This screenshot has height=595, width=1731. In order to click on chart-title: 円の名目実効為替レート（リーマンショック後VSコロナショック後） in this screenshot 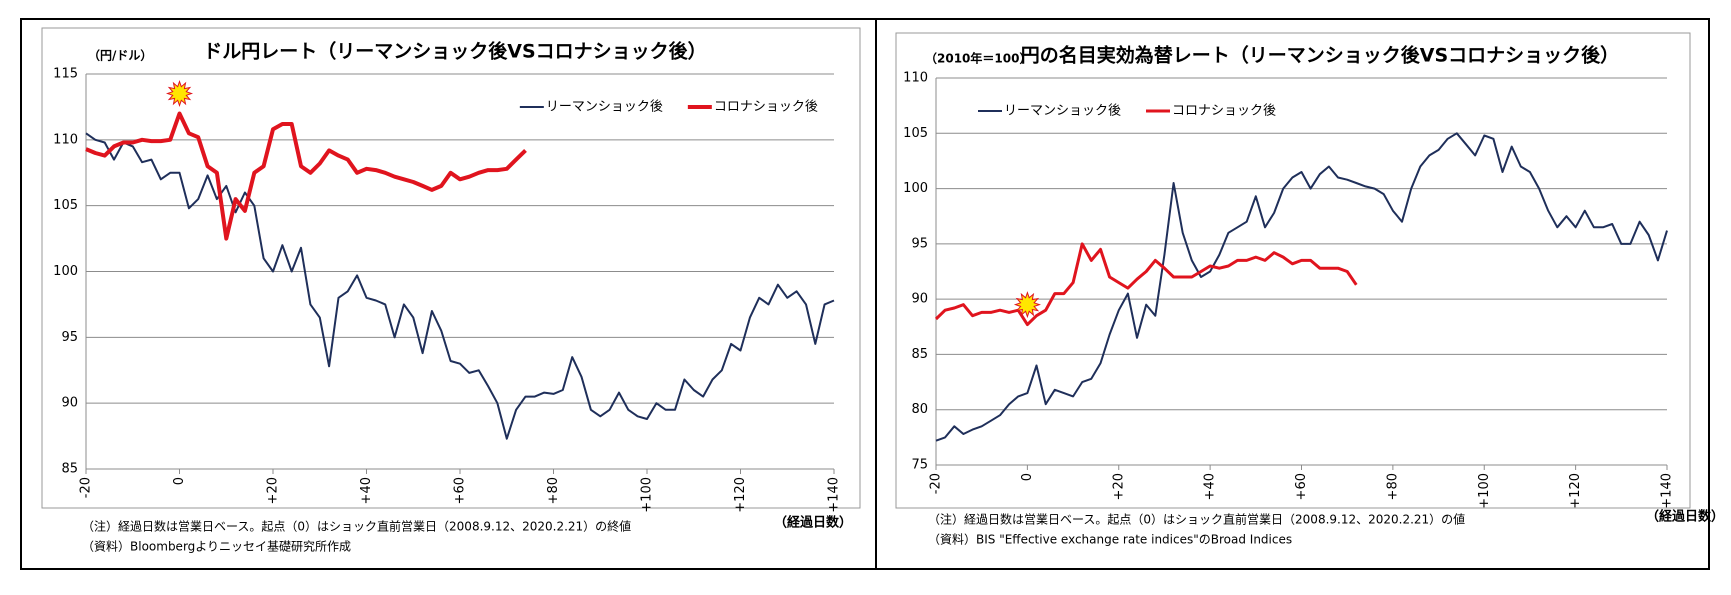, I will do `click(1320, 55)`.